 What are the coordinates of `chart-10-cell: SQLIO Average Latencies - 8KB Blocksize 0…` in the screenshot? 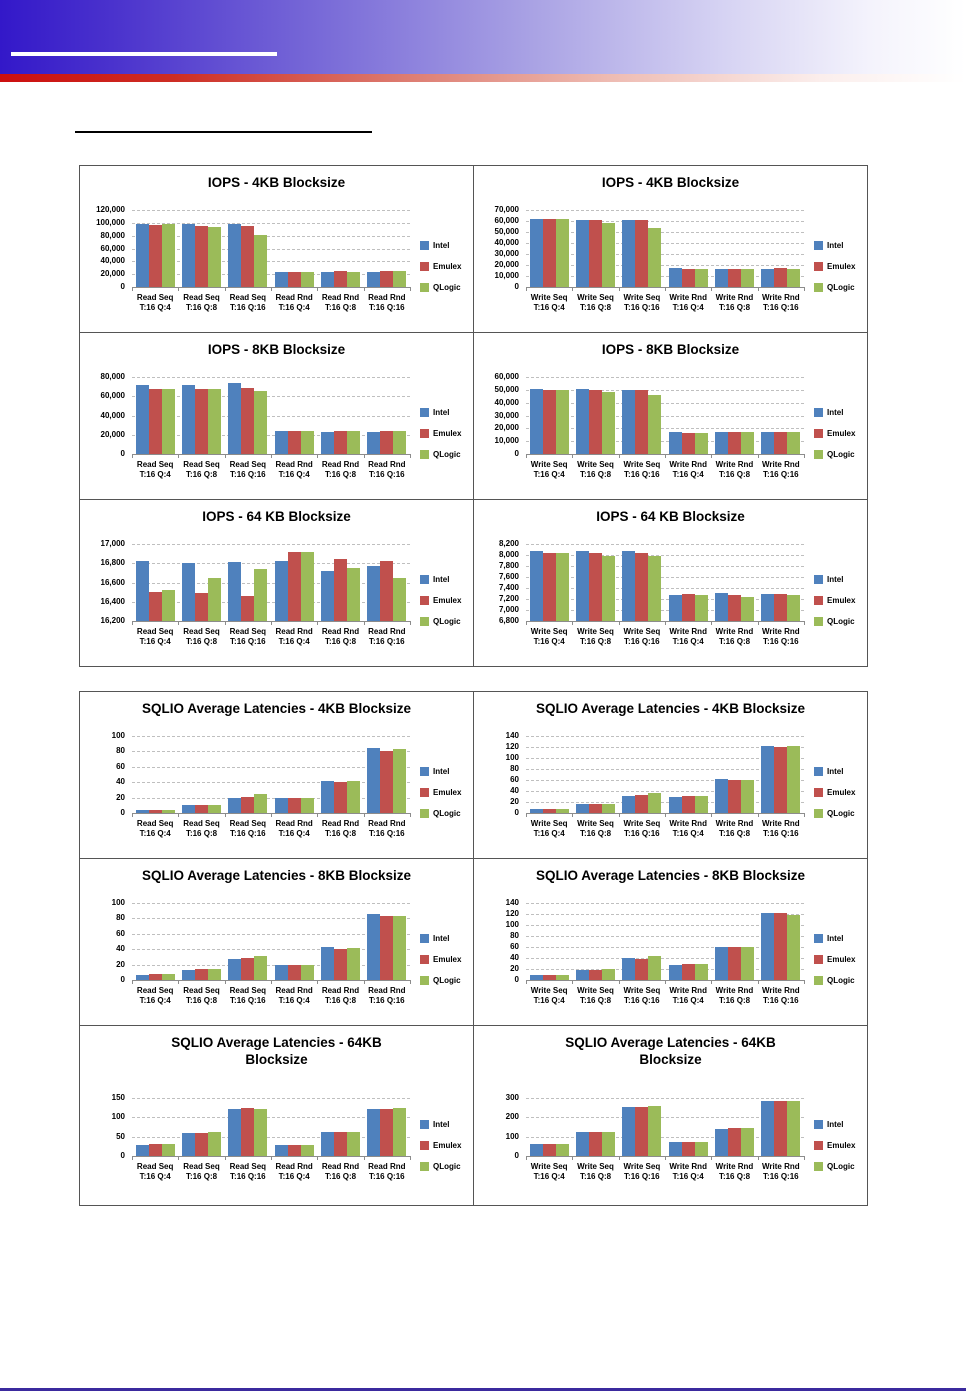 It's located at (671, 942).